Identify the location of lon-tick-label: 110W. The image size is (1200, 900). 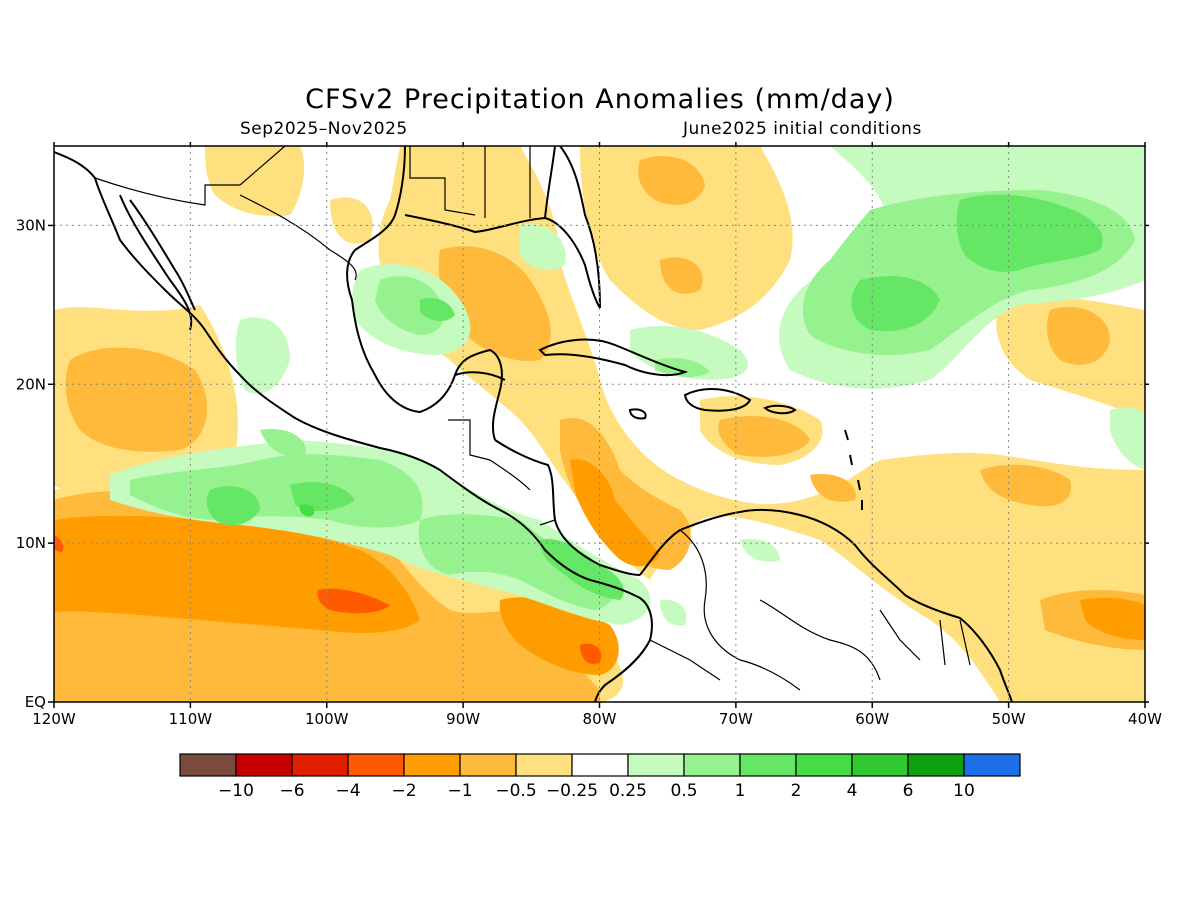
(191, 719).